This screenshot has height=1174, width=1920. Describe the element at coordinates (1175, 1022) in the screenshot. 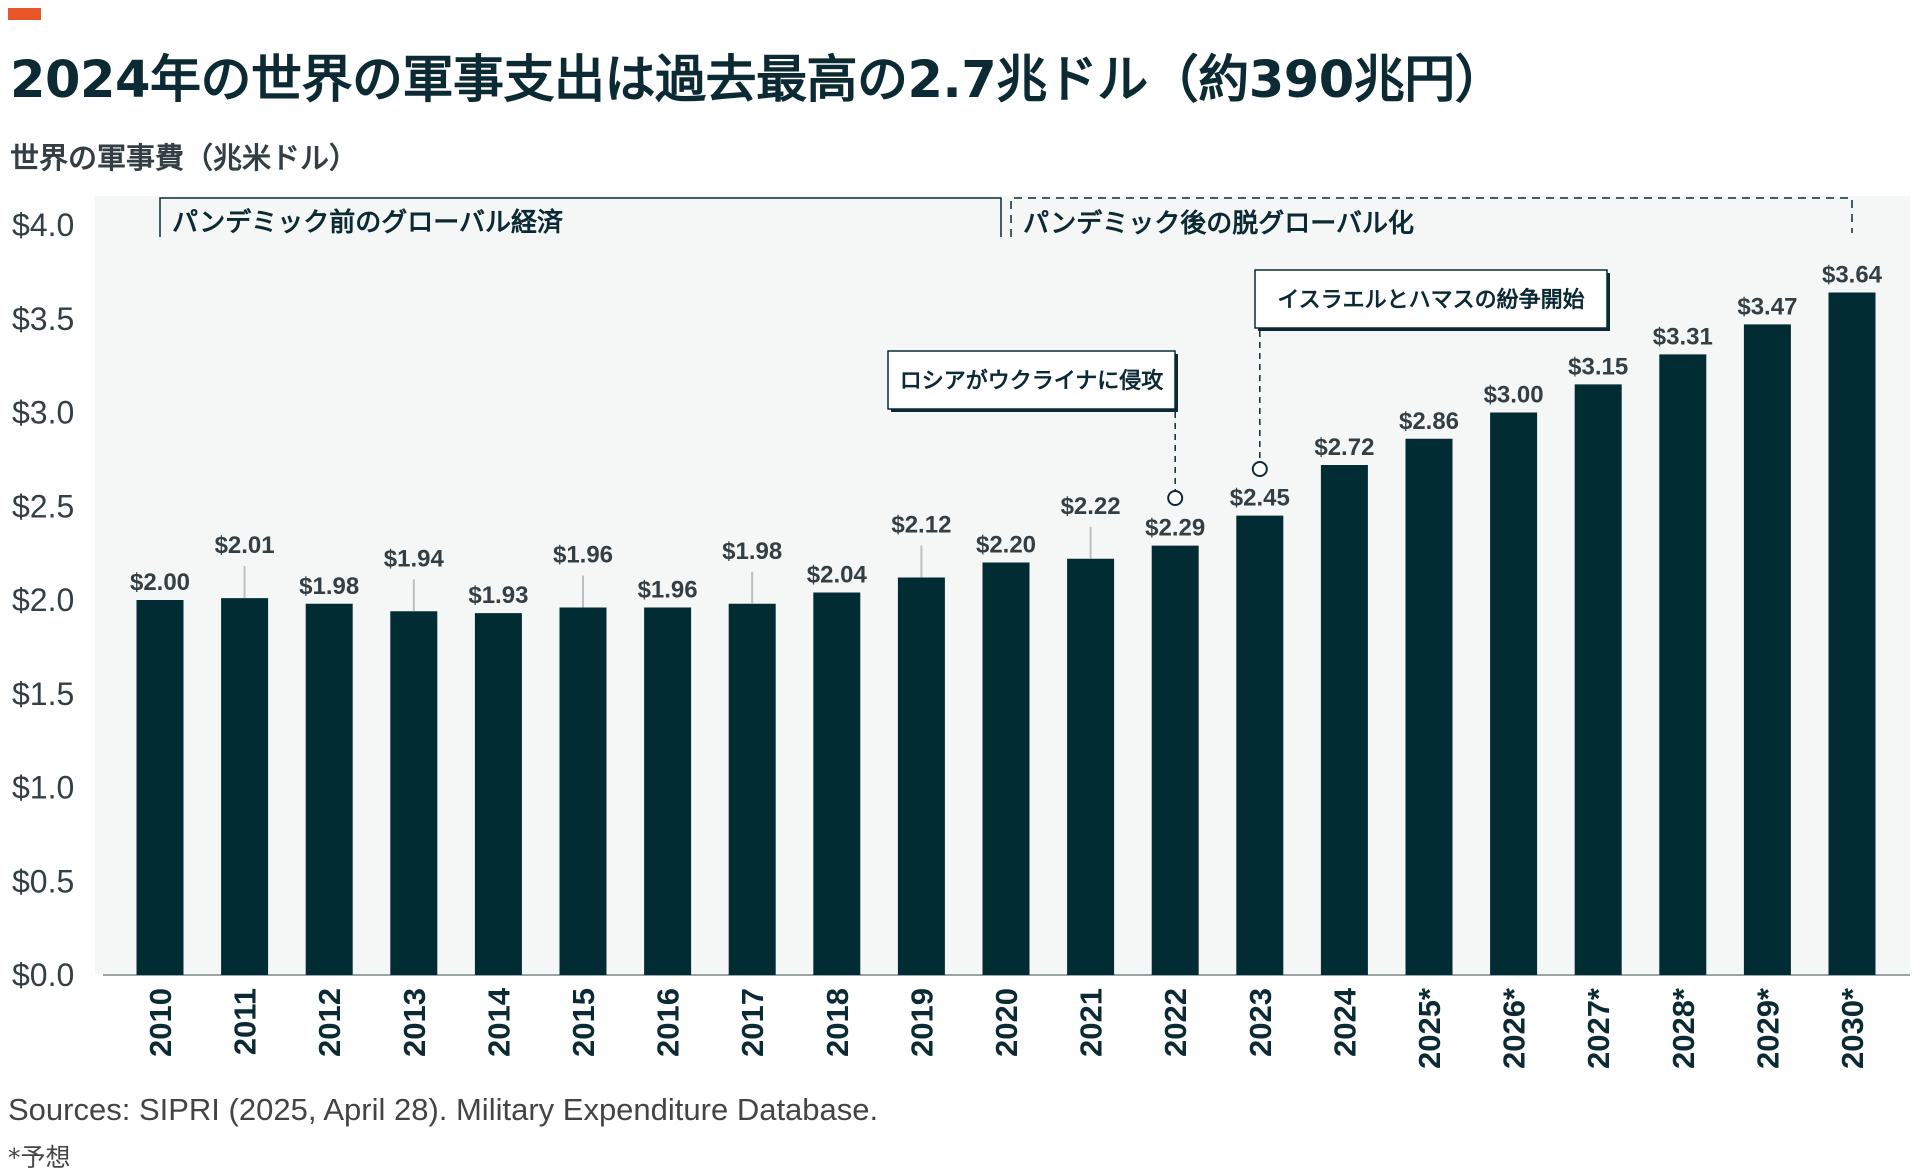

I see `x-tick-label: 2022` at that location.